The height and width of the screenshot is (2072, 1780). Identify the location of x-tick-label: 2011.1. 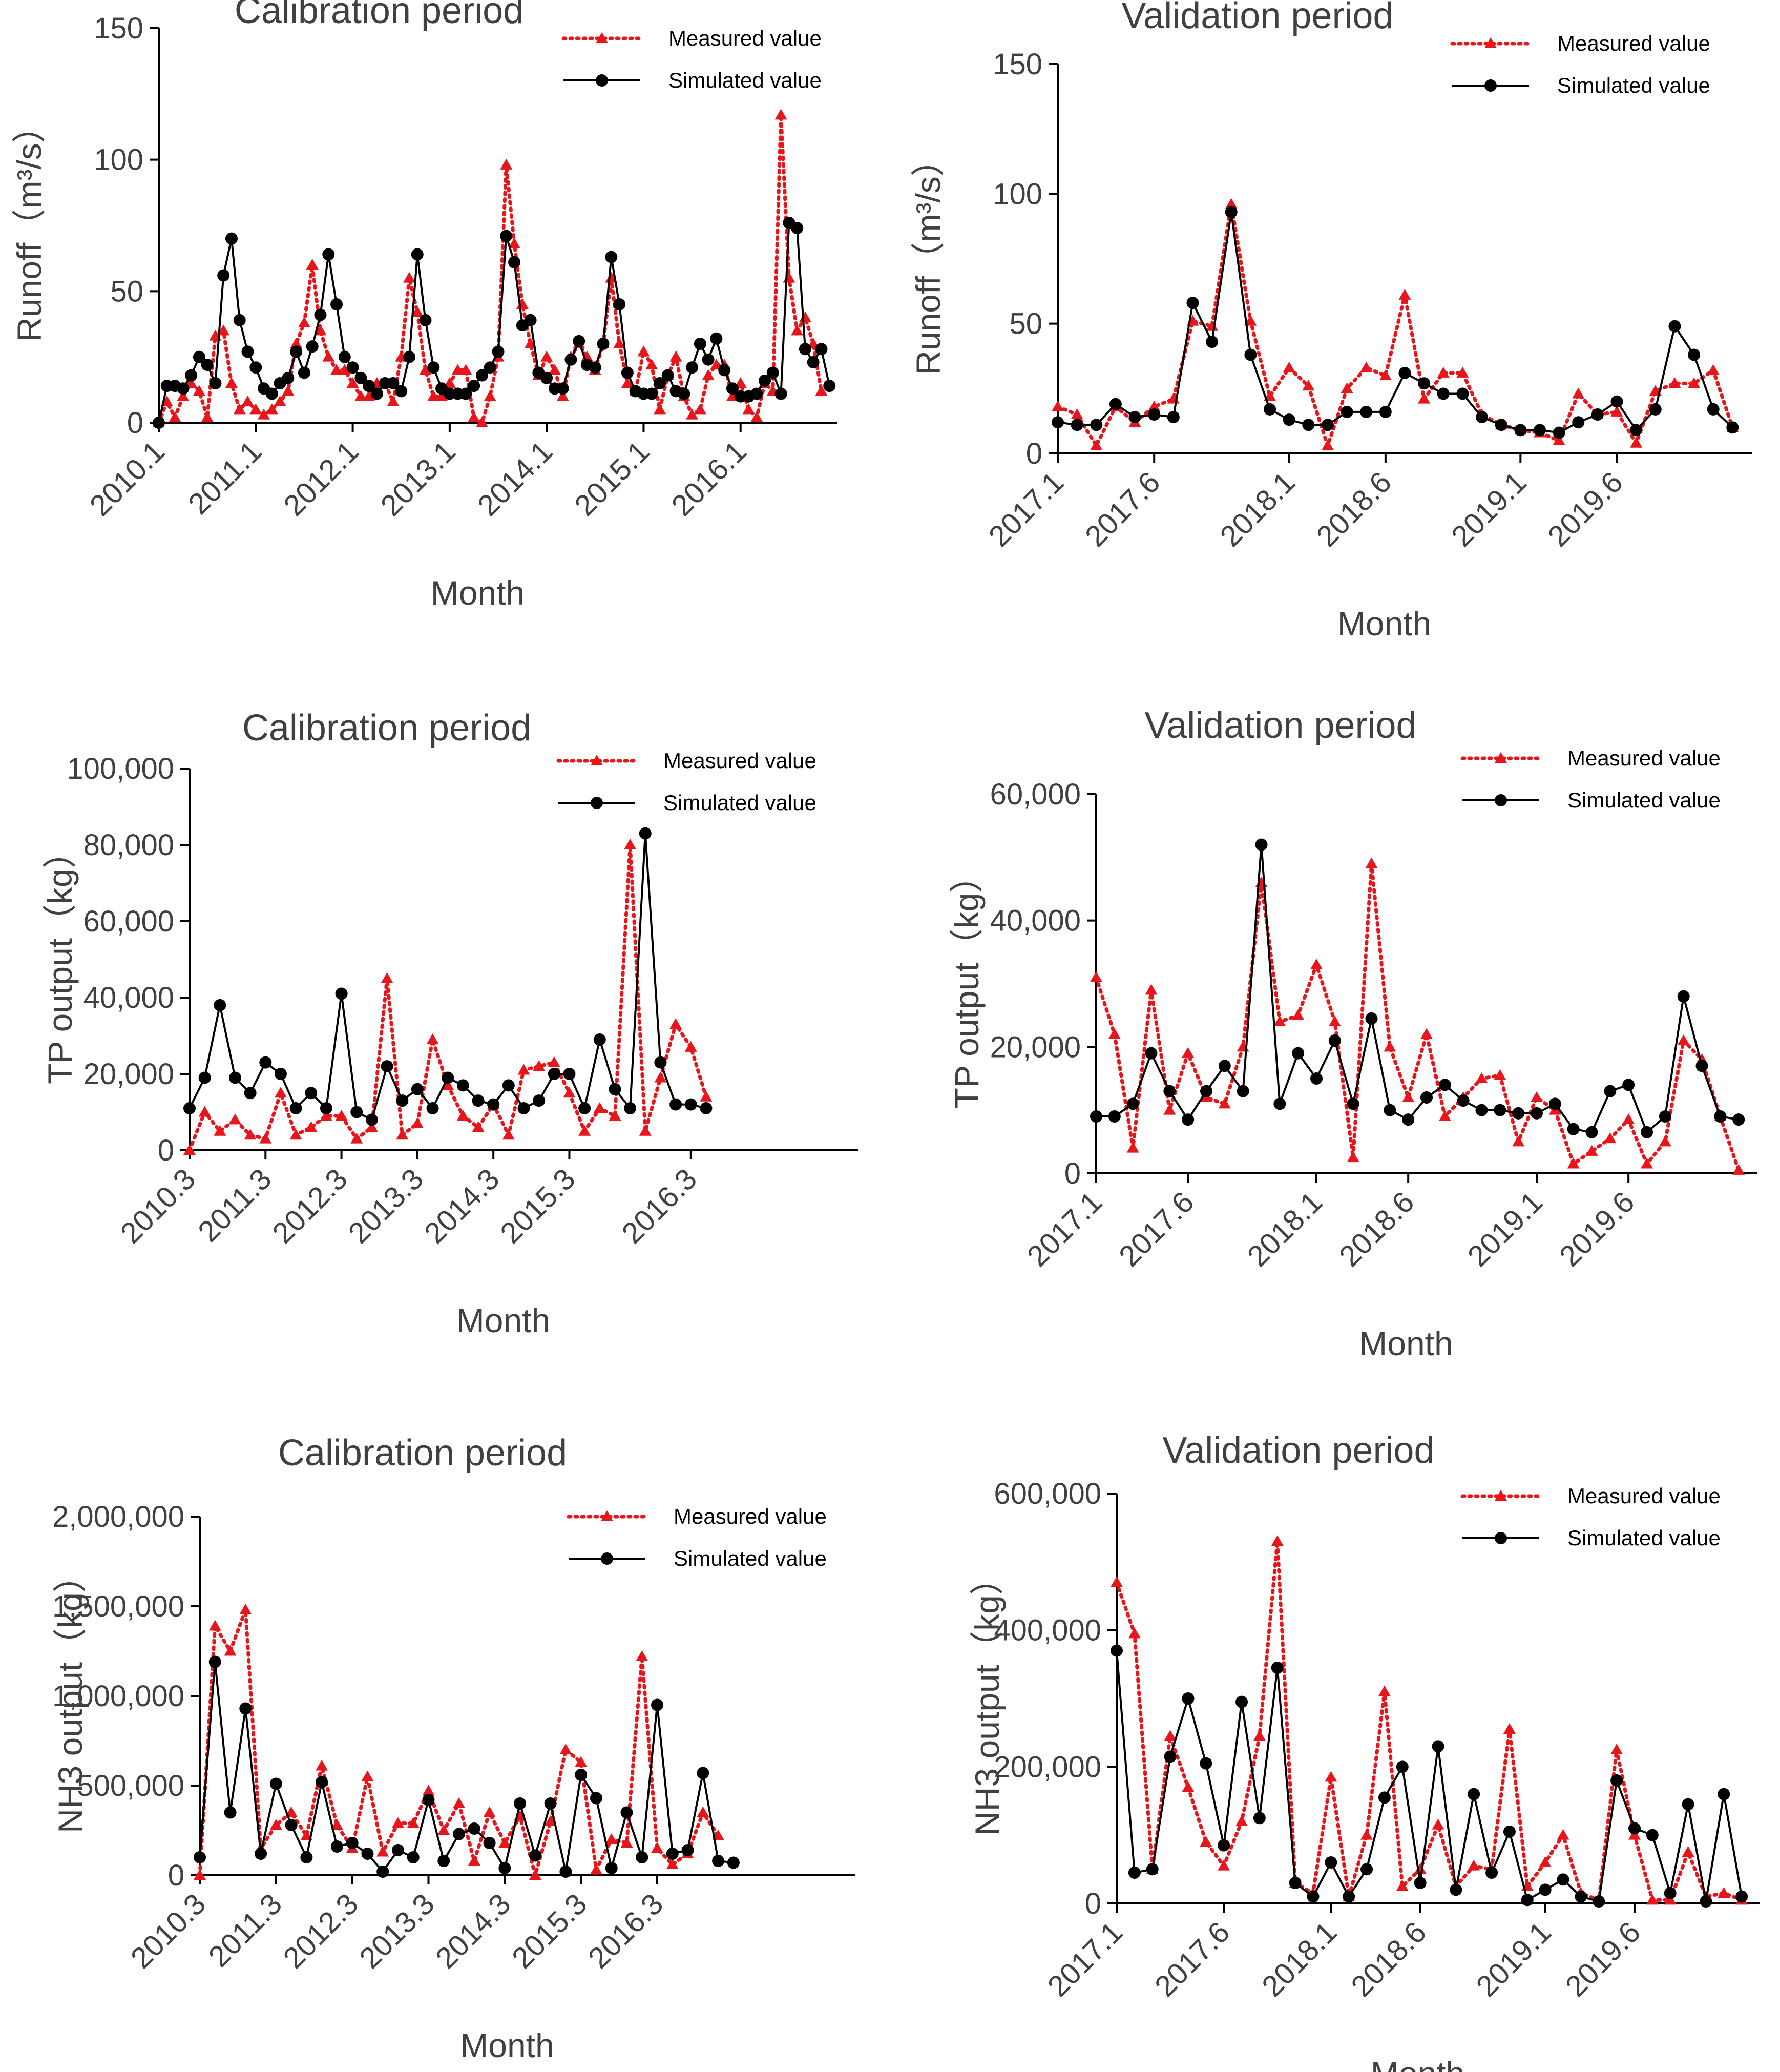
(225, 477).